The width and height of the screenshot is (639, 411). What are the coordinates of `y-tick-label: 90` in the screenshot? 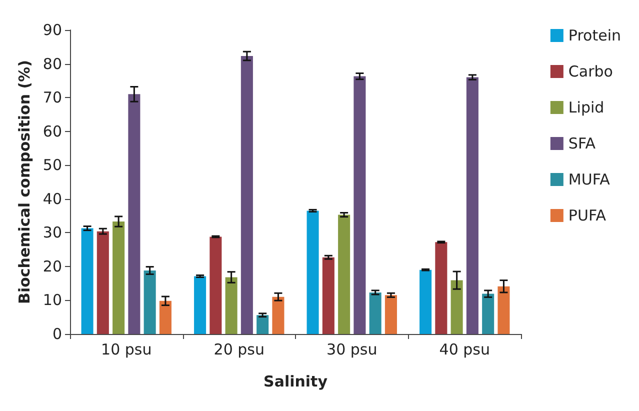 It's located at (52, 30).